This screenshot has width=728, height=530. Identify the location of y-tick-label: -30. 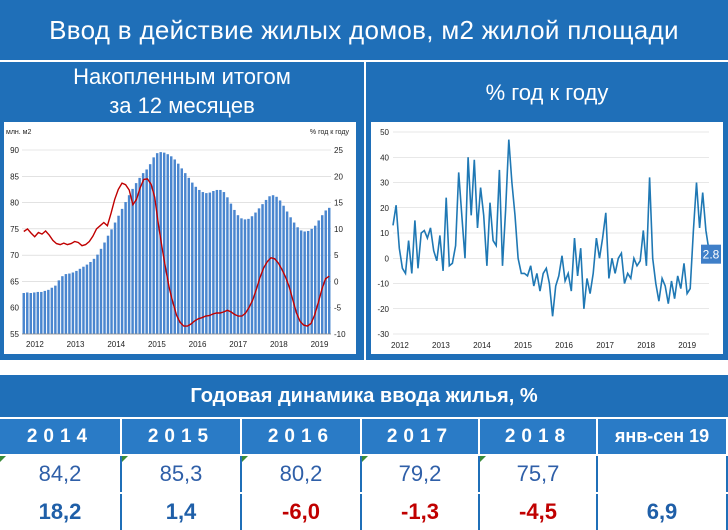
(383, 334).